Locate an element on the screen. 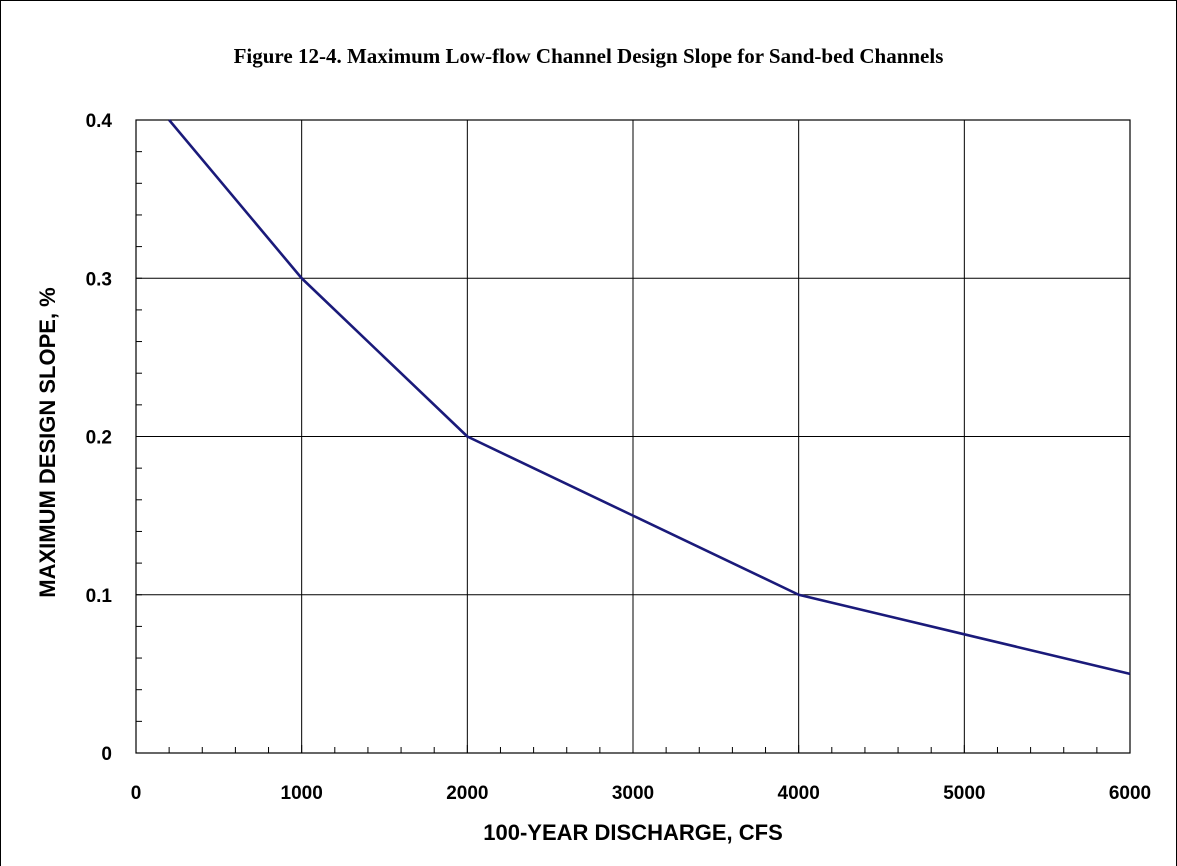  y-tick-label: 0 is located at coordinates (106, 754).